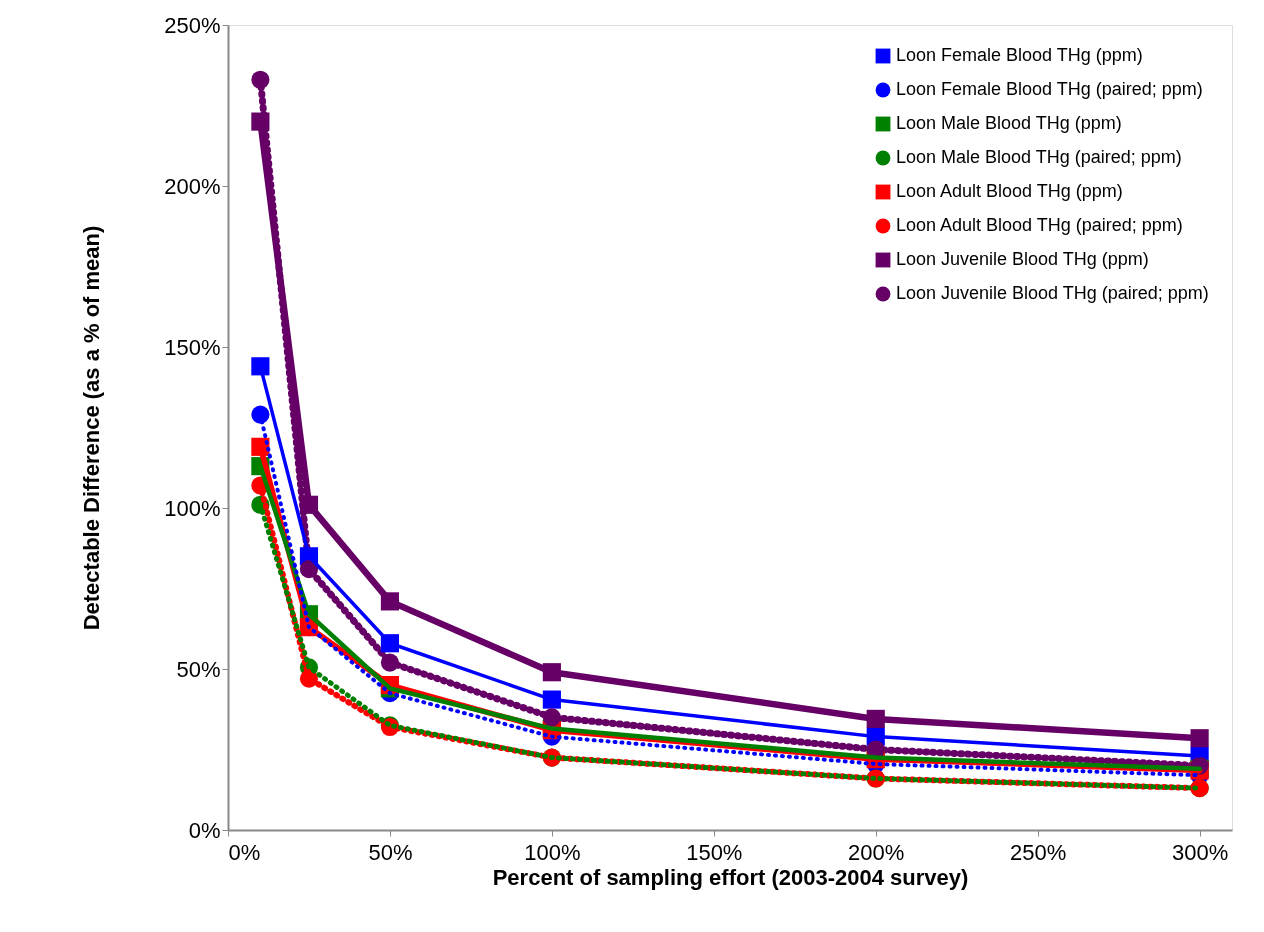 This screenshot has height=932, width=1264. I want to click on legend-label: Loon Juvenile Blood THg (paired; ppm), so click(1052, 293).